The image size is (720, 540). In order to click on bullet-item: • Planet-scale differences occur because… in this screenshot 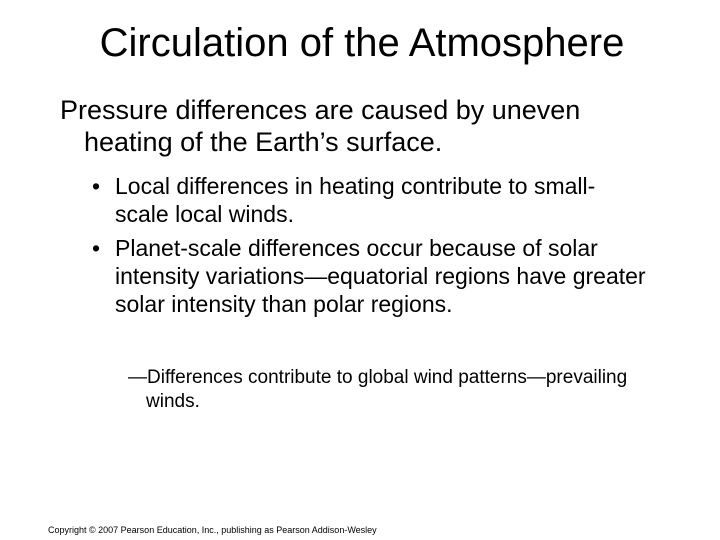, I will do `click(370, 276)`.